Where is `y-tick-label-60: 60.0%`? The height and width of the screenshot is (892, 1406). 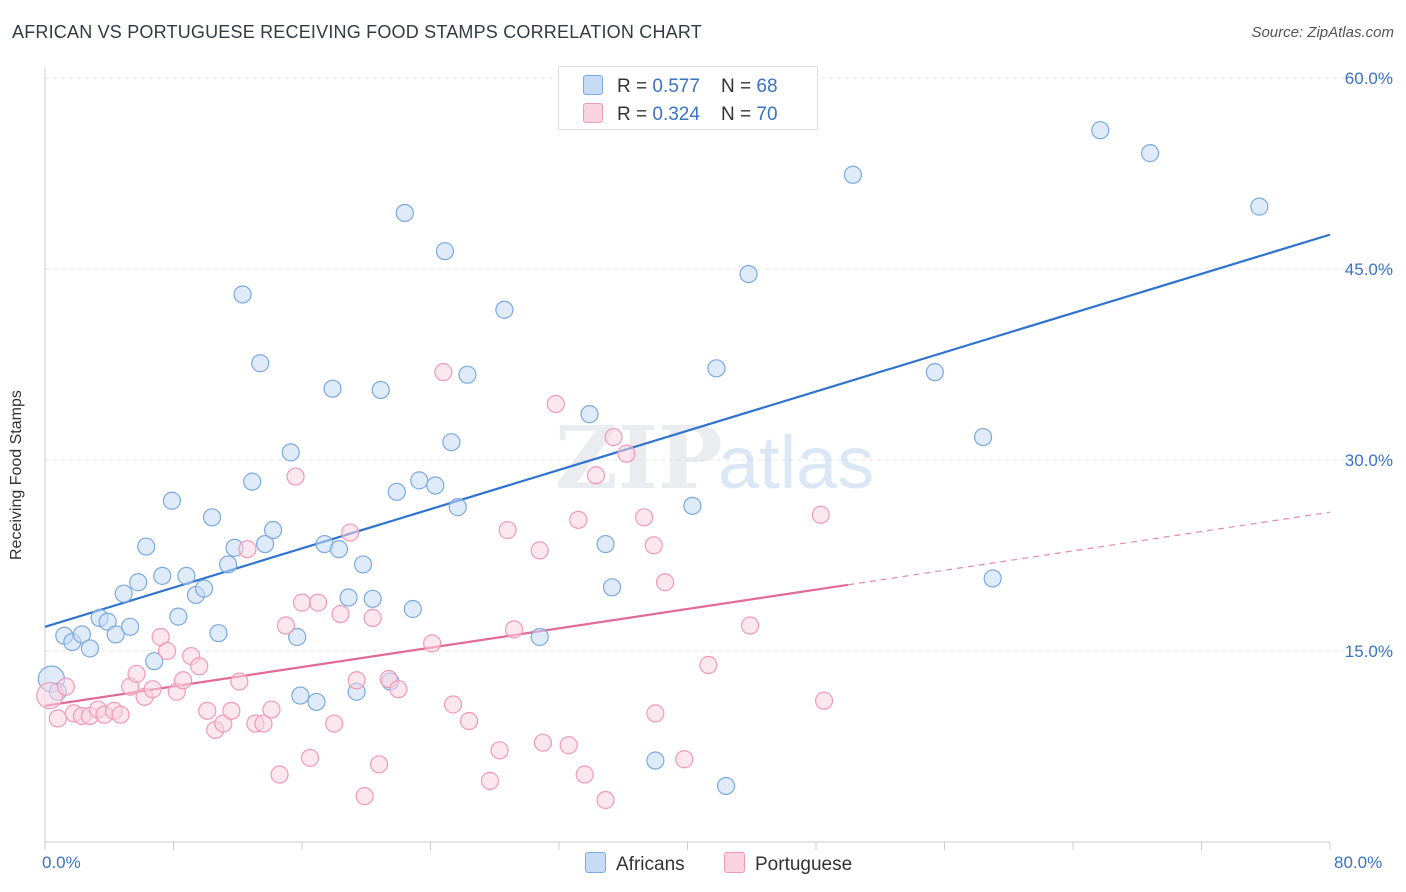 y-tick-label-60: 60.0% is located at coordinates (1369, 78).